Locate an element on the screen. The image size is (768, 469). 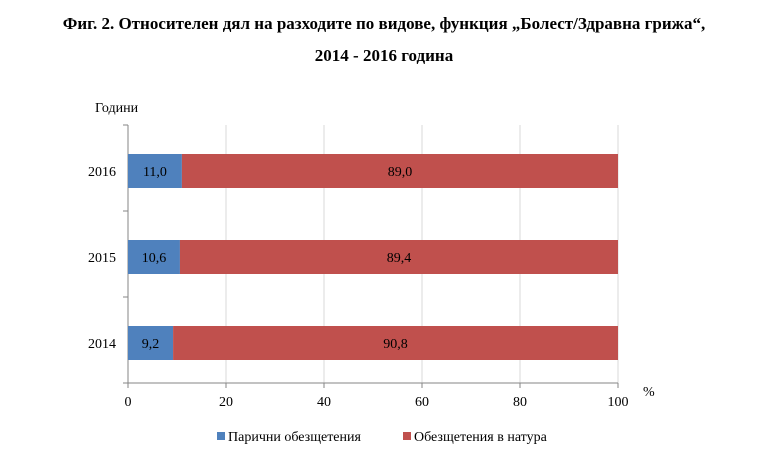
data-label: 90,8 is located at coordinates (395, 344).